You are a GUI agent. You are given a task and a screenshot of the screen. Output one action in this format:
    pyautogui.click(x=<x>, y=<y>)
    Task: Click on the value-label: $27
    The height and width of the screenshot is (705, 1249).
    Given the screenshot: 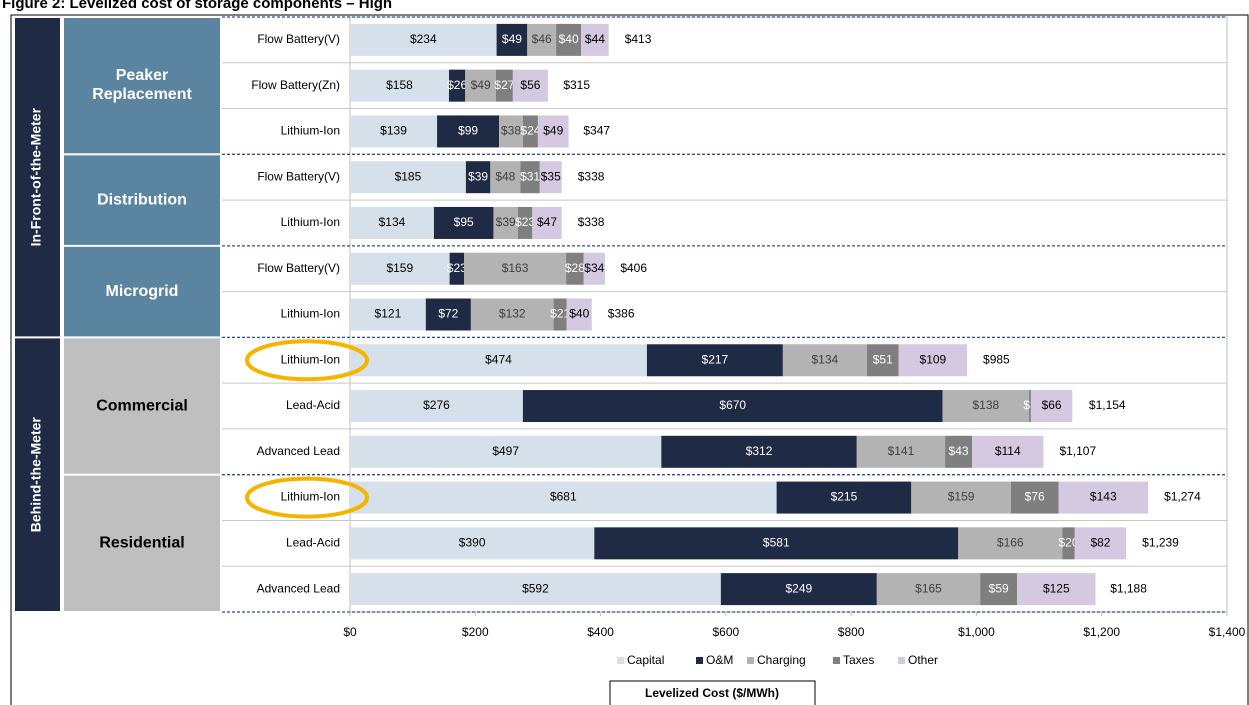 What is the action you would take?
    pyautogui.click(x=504, y=85)
    